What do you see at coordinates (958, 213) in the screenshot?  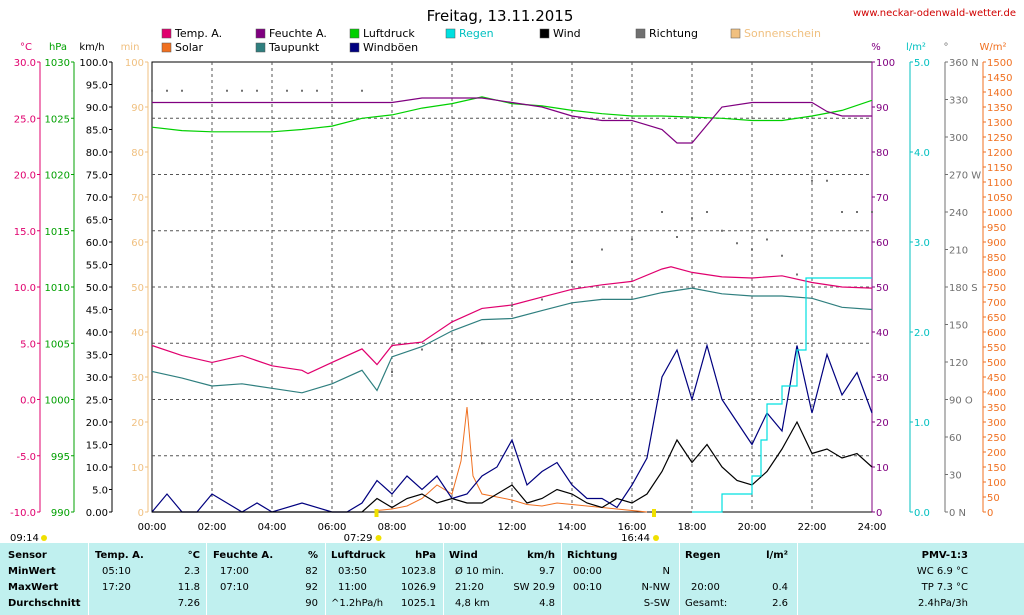 I see `direction-tick-label: 240` at bounding box center [958, 213].